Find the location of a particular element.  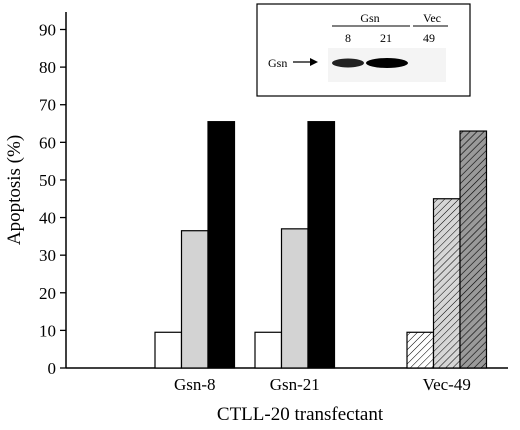

y-axis-title: Apoptosis (%) is located at coordinates (14, 190).